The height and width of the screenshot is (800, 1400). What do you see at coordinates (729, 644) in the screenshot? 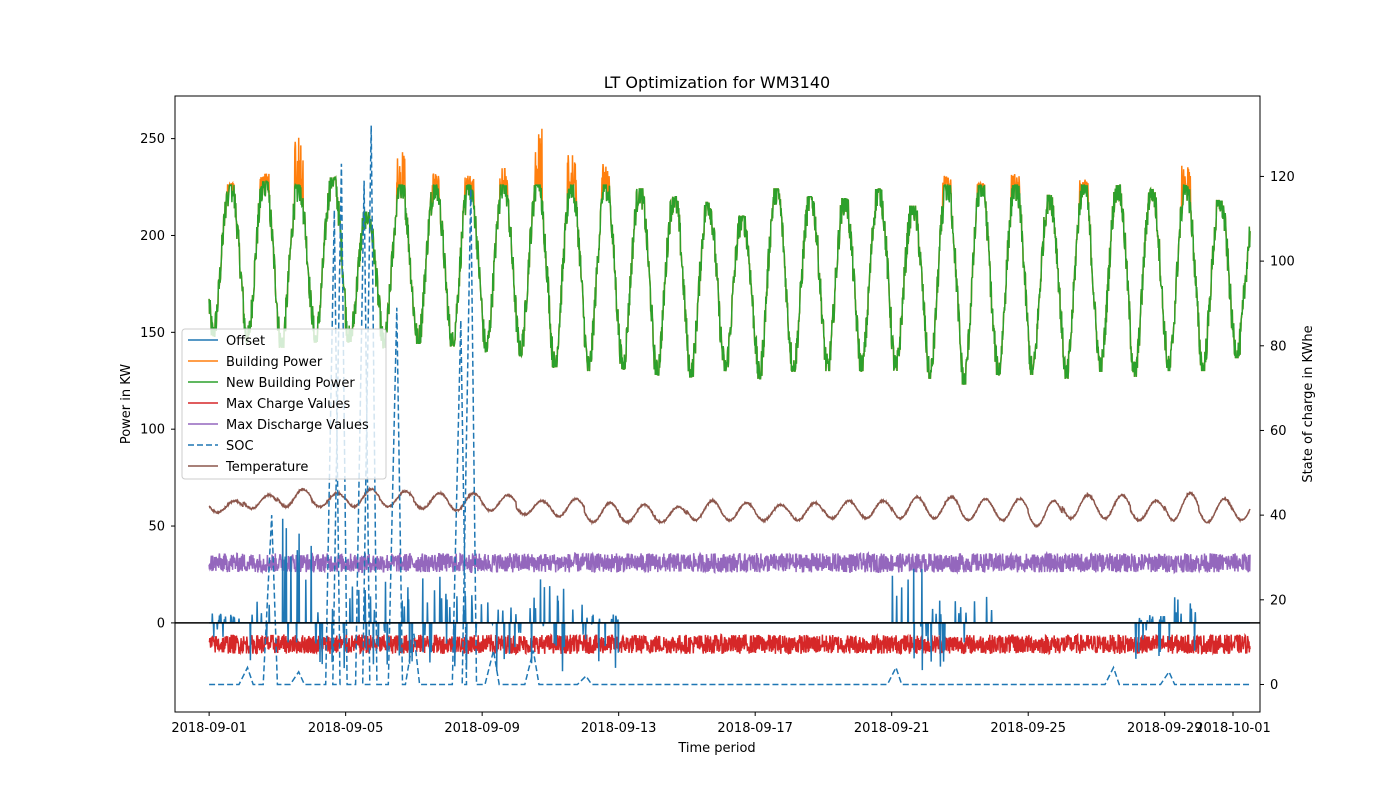
I see `series-max-charge-values` at bounding box center [729, 644].